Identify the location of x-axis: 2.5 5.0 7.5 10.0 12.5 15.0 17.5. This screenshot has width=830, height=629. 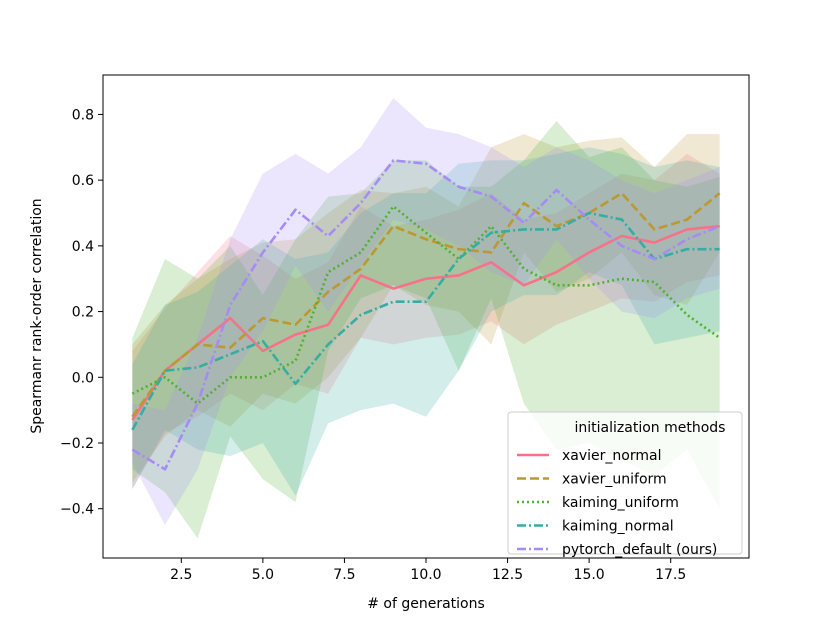
(428, 570).